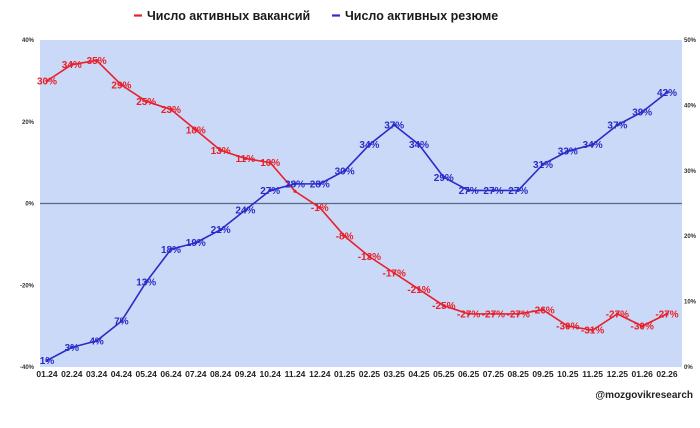  Describe the element at coordinates (667, 374) in the screenshot. I see `x-tick-label: 02.26` at that location.